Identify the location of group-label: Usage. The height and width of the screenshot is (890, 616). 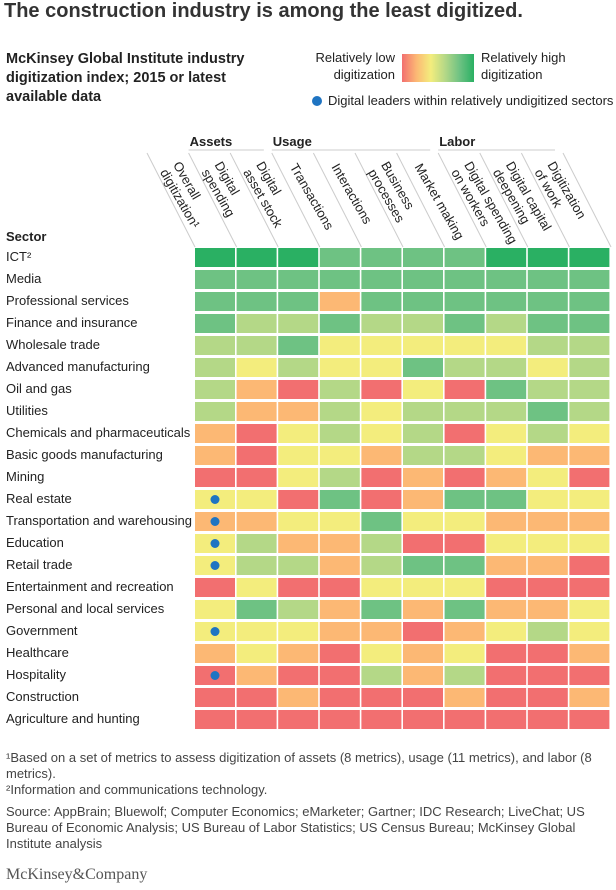
(292, 141).